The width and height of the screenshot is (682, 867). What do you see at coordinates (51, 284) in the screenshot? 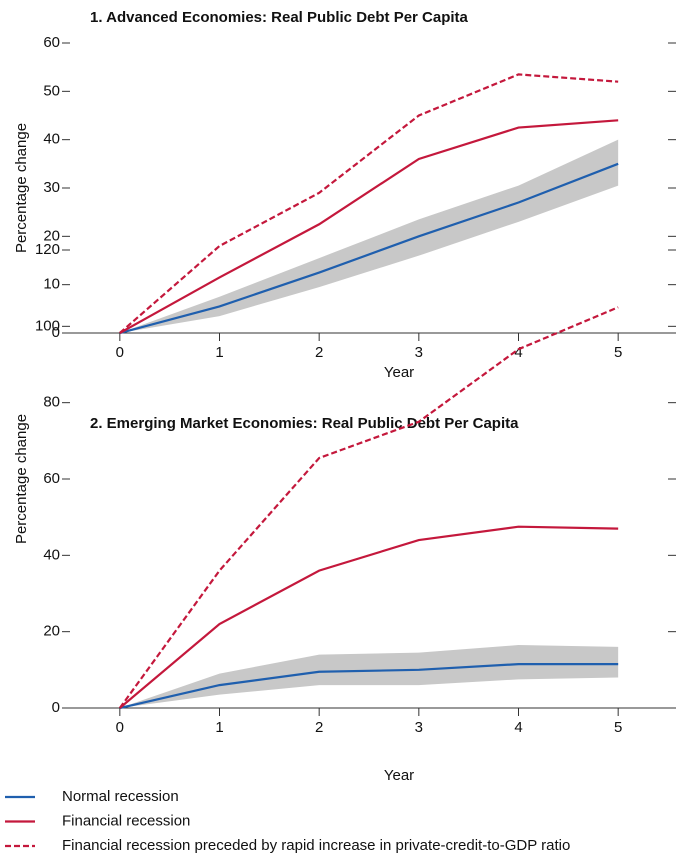
I see `y-tick-label: 10` at bounding box center [51, 284].